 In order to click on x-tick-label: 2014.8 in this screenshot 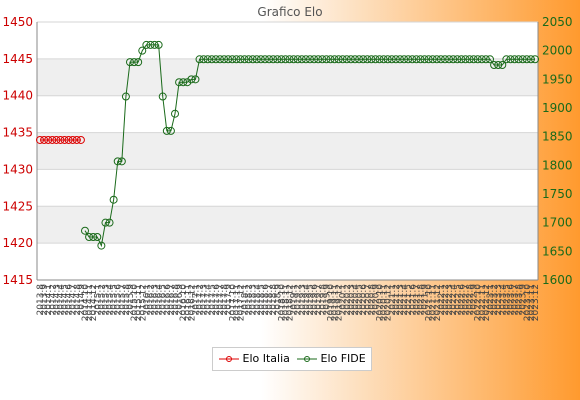, I will do `click(78, 300)`.